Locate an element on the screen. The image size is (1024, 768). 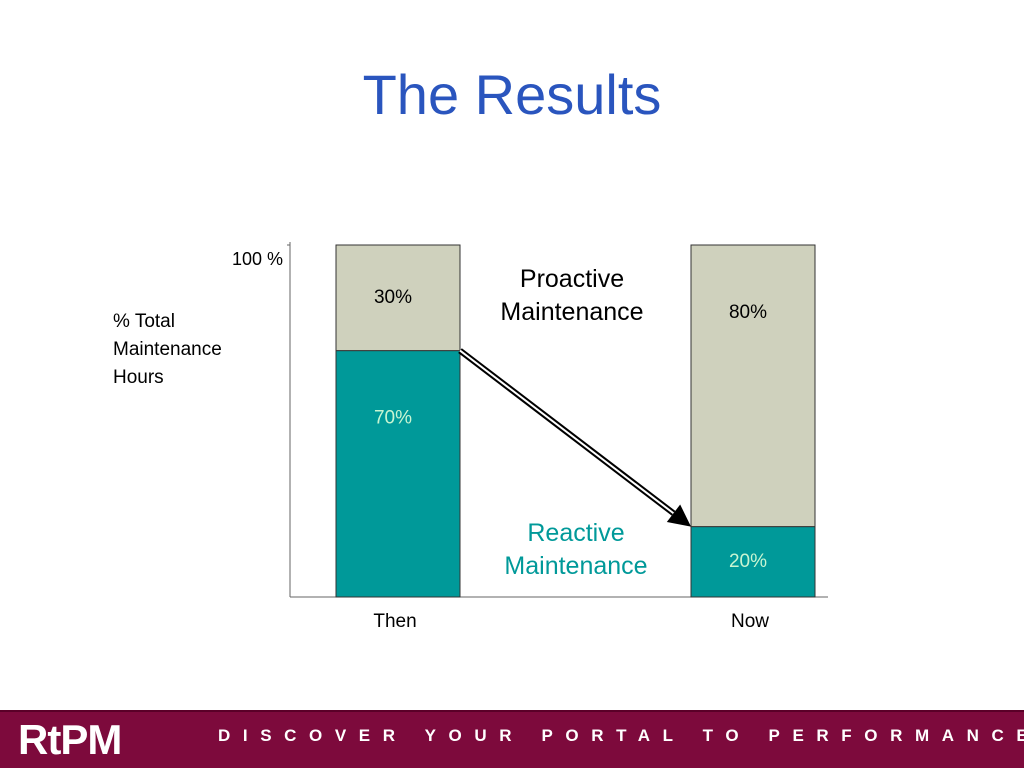
tagline: DISCOVER YOUR PORTAL TO PERFORMANCE is located at coordinates (621, 735).